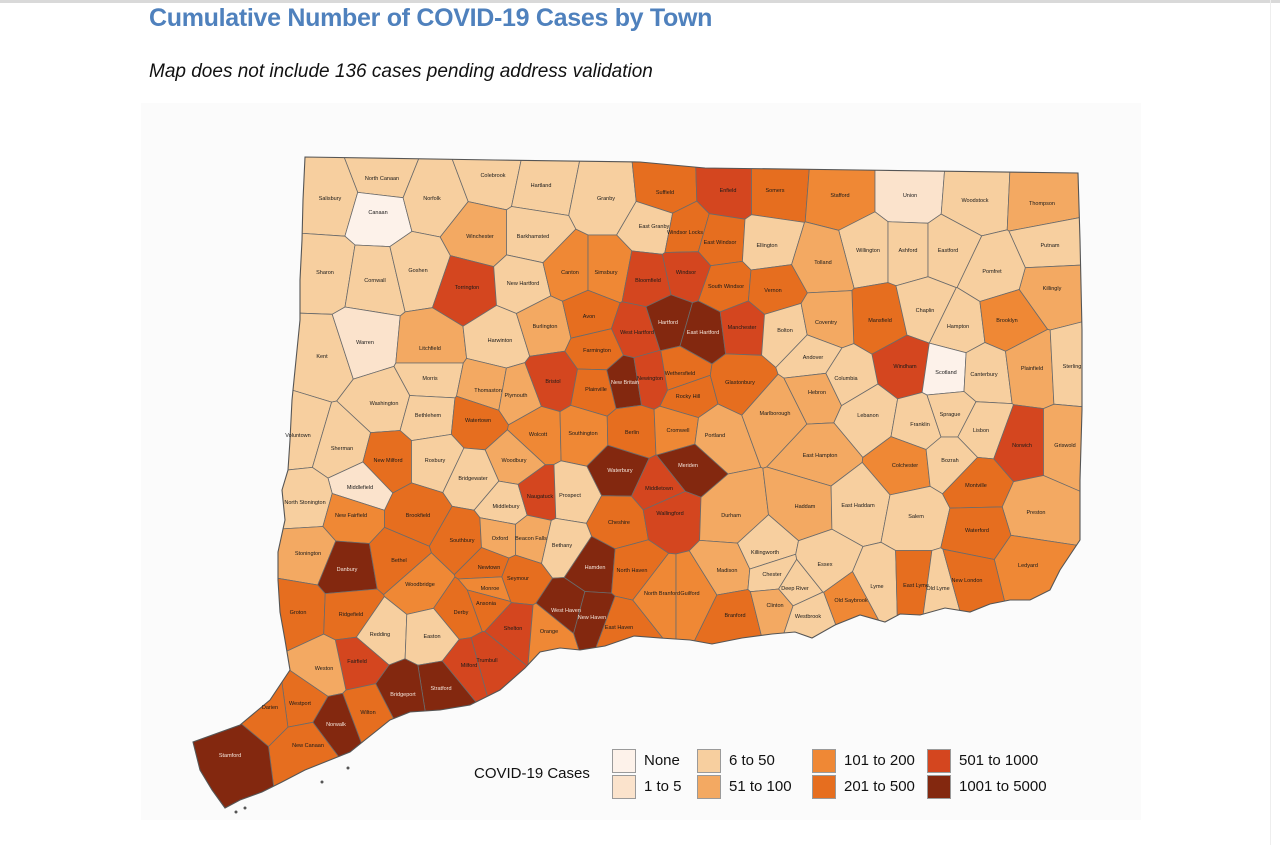 The image size is (1280, 845). What do you see at coordinates (1036, 513) in the screenshot?
I see `town-label: Preston` at bounding box center [1036, 513].